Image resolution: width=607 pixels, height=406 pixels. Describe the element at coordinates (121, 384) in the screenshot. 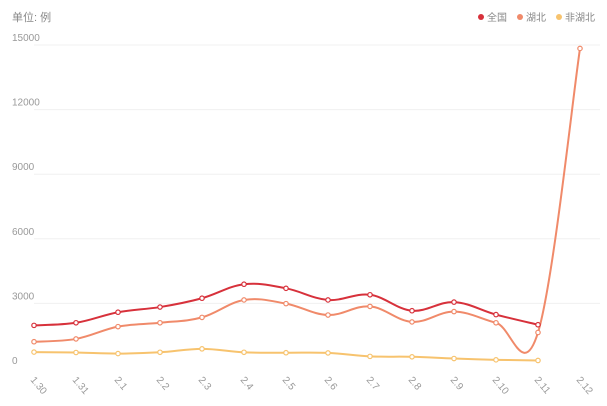

I see `x-tick-label: 2.1` at that location.